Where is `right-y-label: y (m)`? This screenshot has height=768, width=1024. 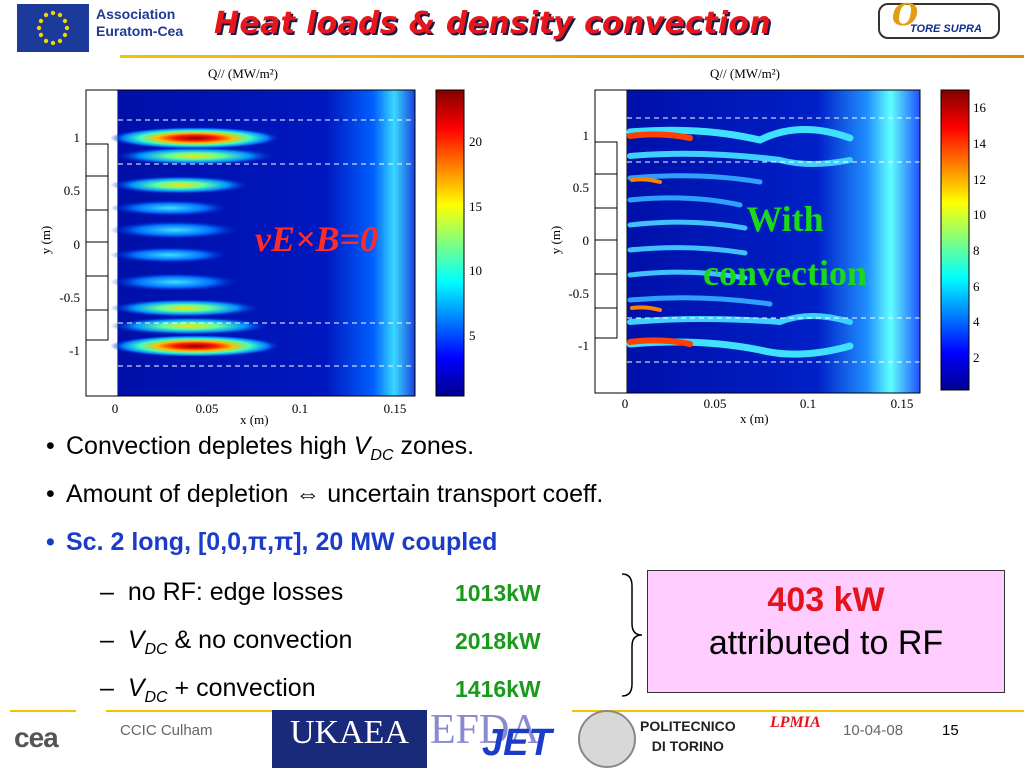 right-y-label: y (m) is located at coordinates (555, 240).